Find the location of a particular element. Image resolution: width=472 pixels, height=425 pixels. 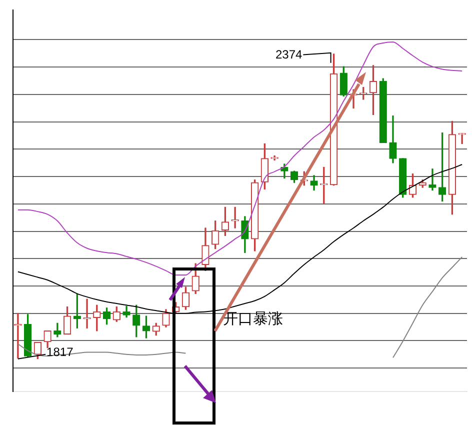

annotation: 1817 is located at coordinates (60, 352).